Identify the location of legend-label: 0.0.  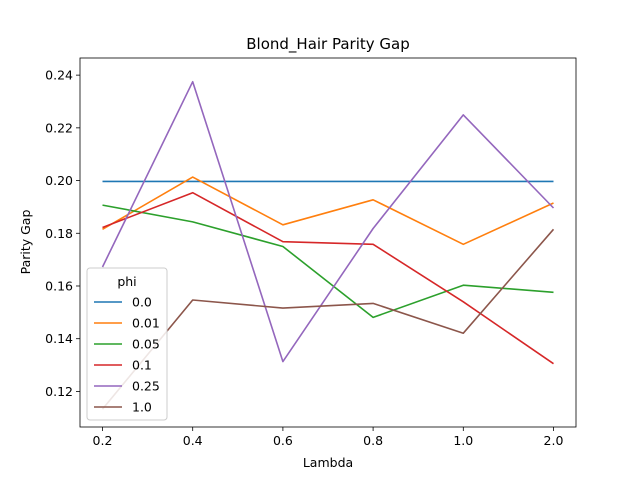
(142, 302).